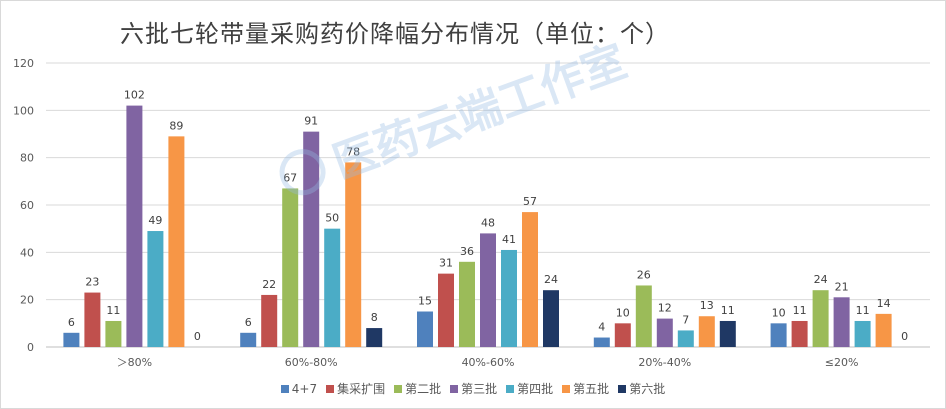  I want to click on data-label: 23, so click(92, 282).